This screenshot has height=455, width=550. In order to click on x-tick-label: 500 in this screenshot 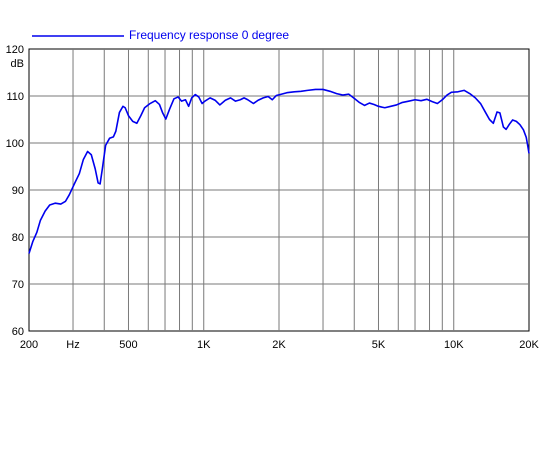, I will do `click(128, 345)`.